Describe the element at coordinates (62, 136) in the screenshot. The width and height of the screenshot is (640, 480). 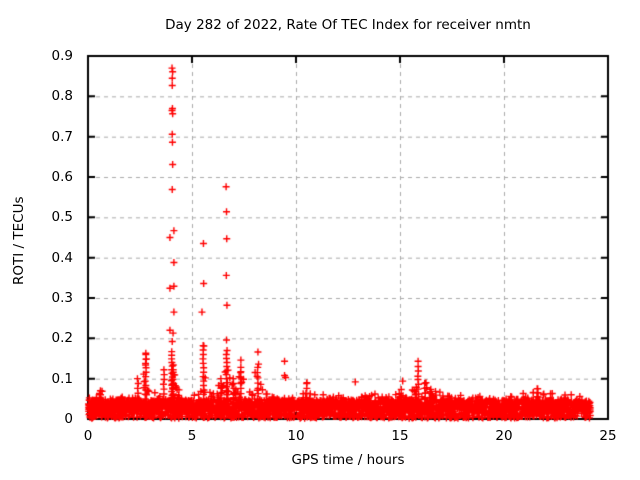
I see `y-tick-label: 0.7` at that location.